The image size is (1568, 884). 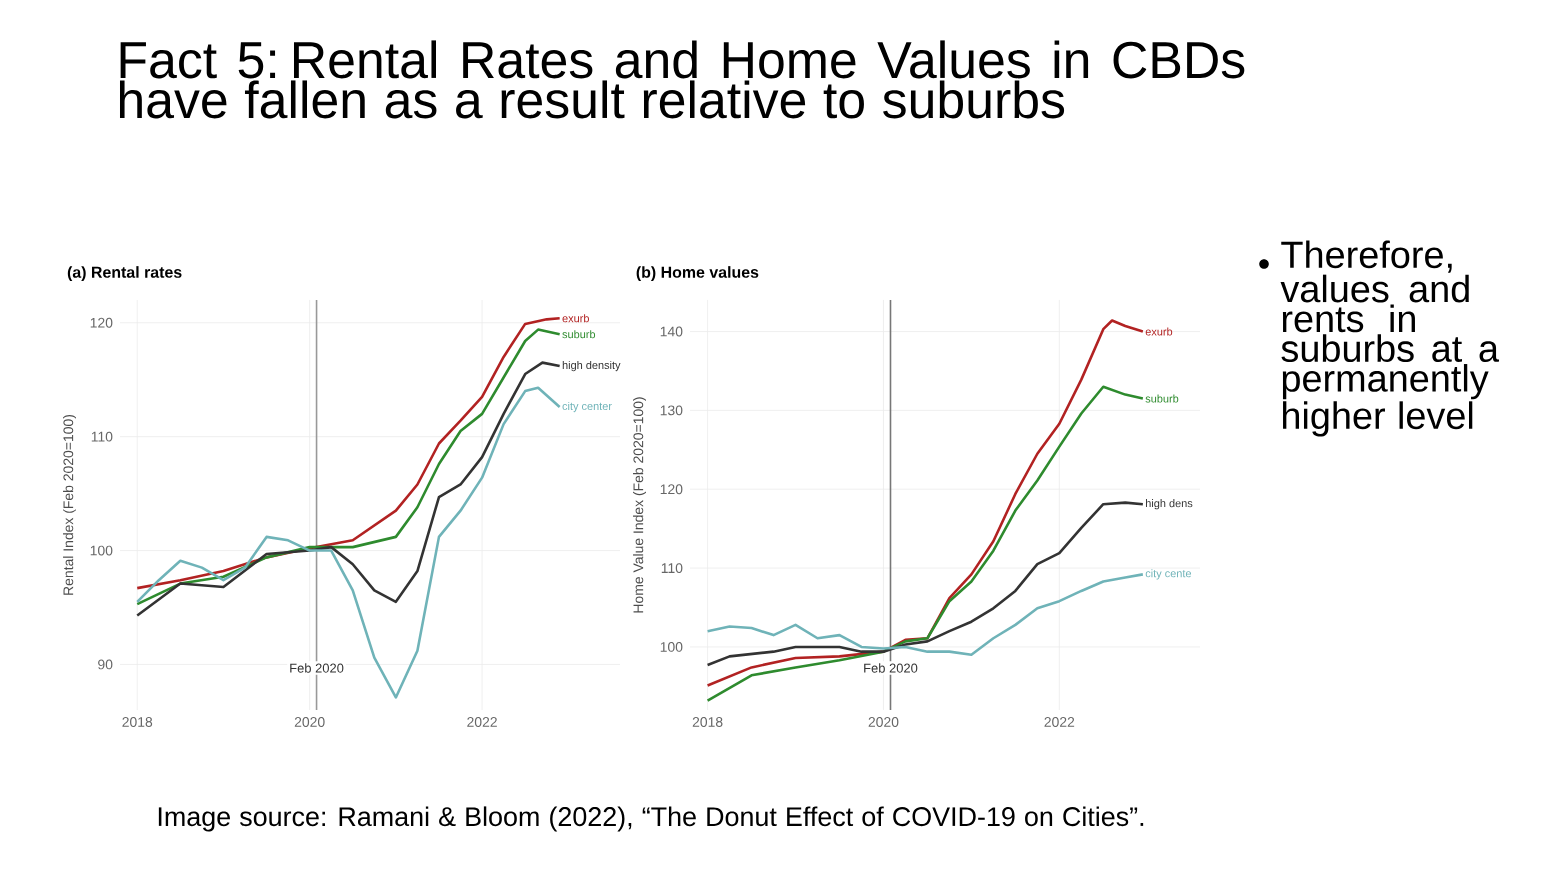 I want to click on text: Image source: Ramani & Bloom (2022), “The Donut Effect of COVID-19 on Cities”., so click(x=651, y=819).